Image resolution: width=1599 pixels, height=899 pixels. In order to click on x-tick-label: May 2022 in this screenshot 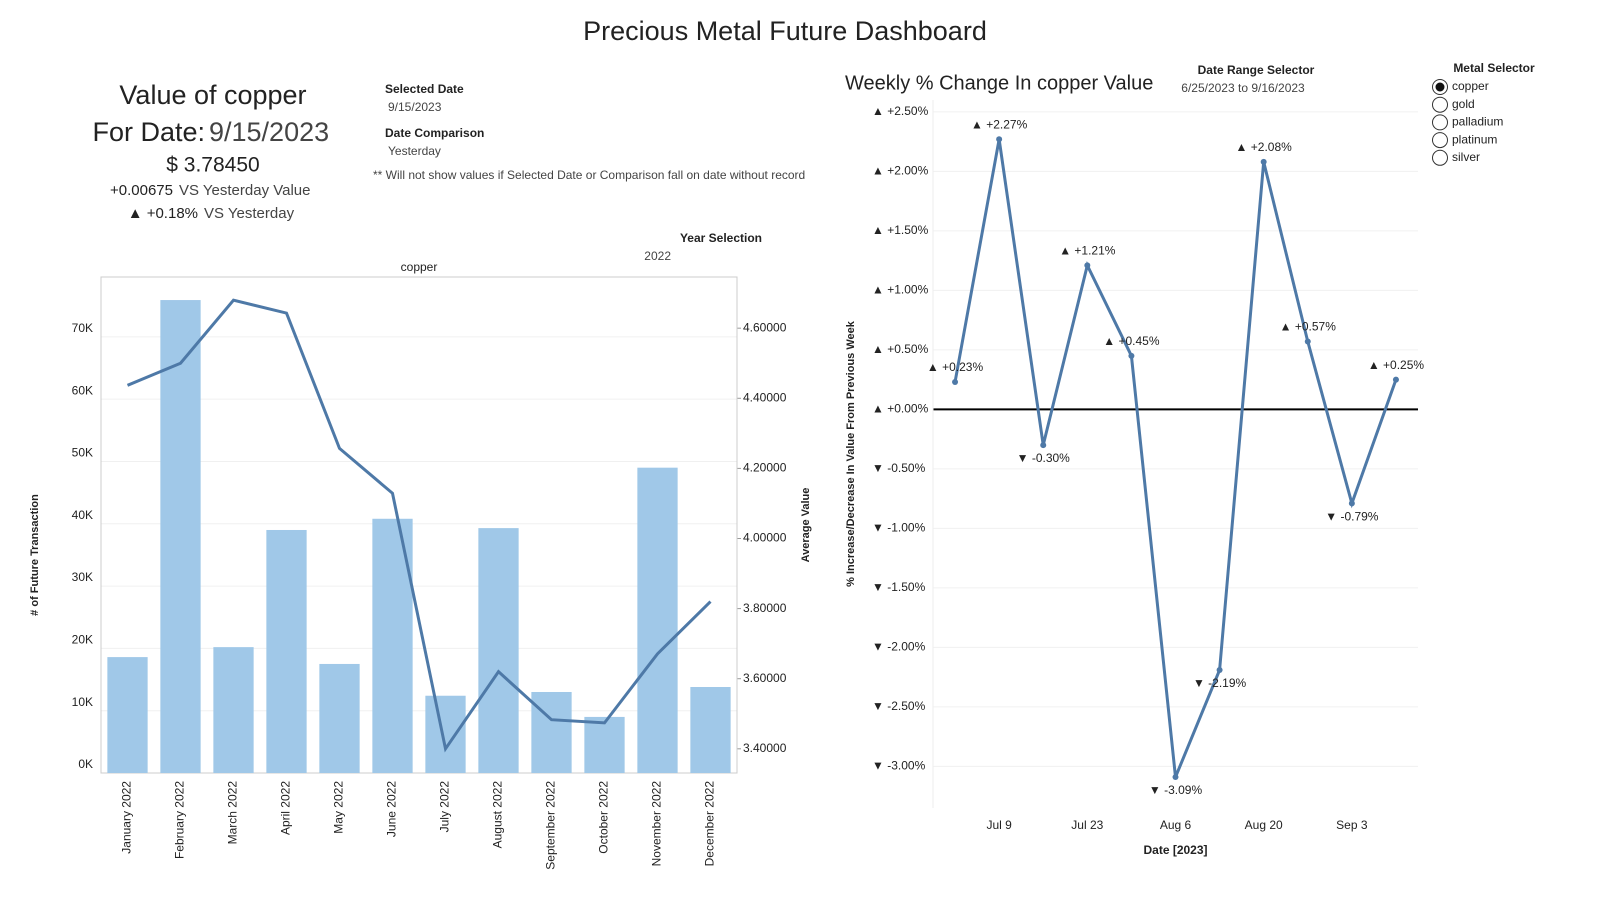, I will do `click(339, 807)`.